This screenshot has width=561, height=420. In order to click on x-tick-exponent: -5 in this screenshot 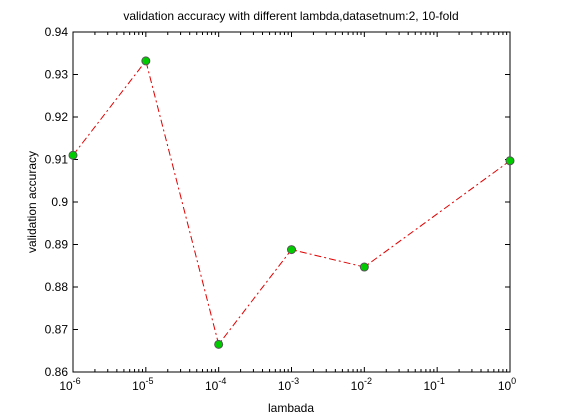, I will do `click(150, 381)`.